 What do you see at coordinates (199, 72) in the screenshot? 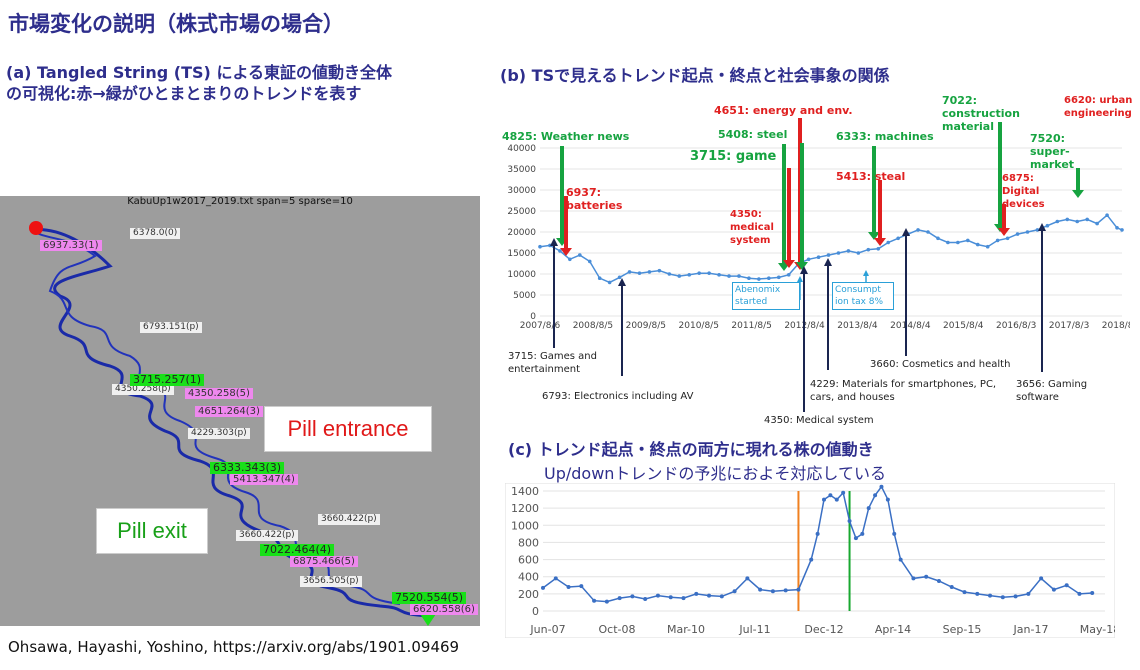
I see `panel-a-caption-line1: (a) Tangled String (TS) による東証の値動き全体` at bounding box center [199, 72].